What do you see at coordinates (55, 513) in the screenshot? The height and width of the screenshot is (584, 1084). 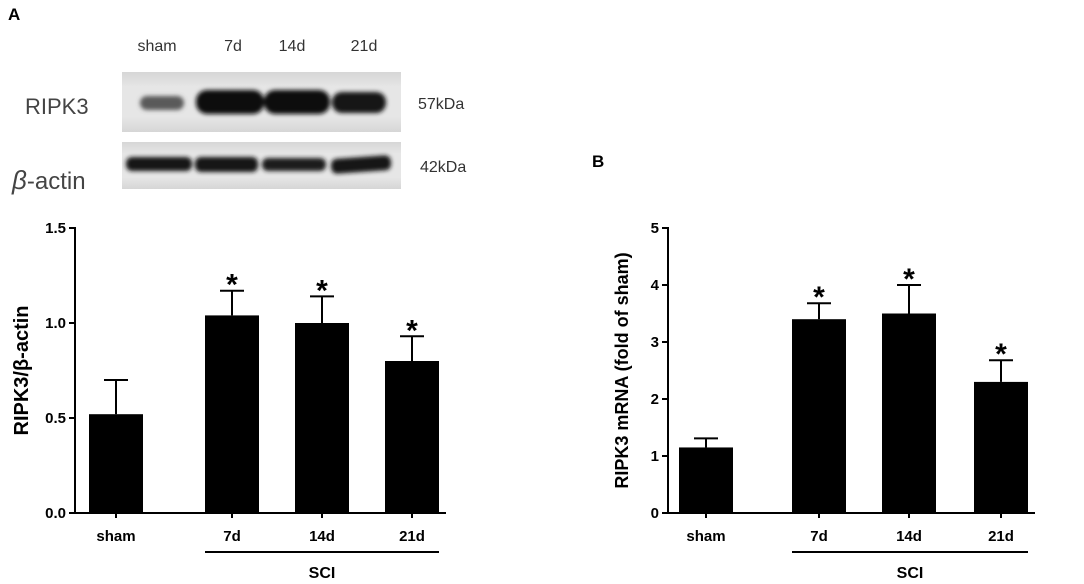 I see `y-tick-label: 0.0` at bounding box center [55, 513].